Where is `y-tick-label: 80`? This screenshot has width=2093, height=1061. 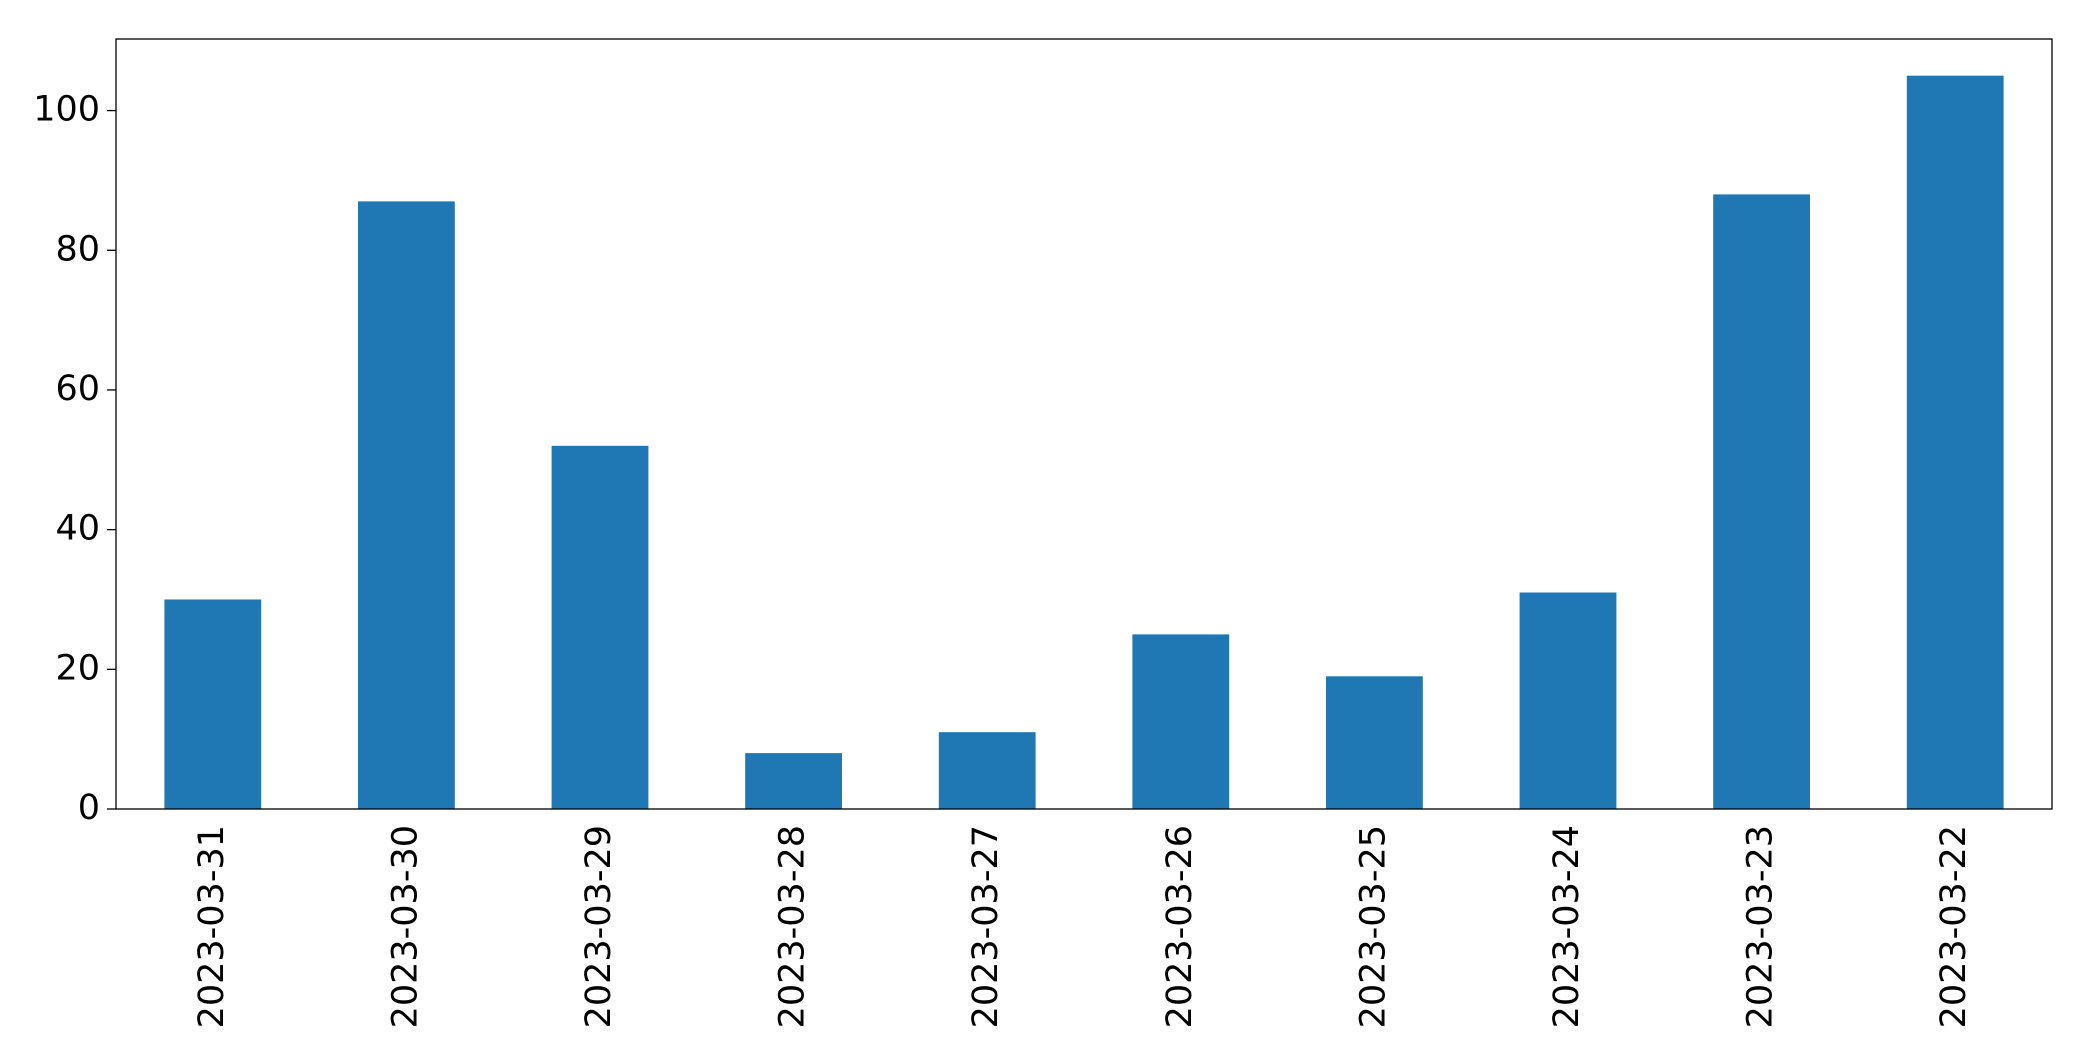 y-tick-label: 80 is located at coordinates (77, 249).